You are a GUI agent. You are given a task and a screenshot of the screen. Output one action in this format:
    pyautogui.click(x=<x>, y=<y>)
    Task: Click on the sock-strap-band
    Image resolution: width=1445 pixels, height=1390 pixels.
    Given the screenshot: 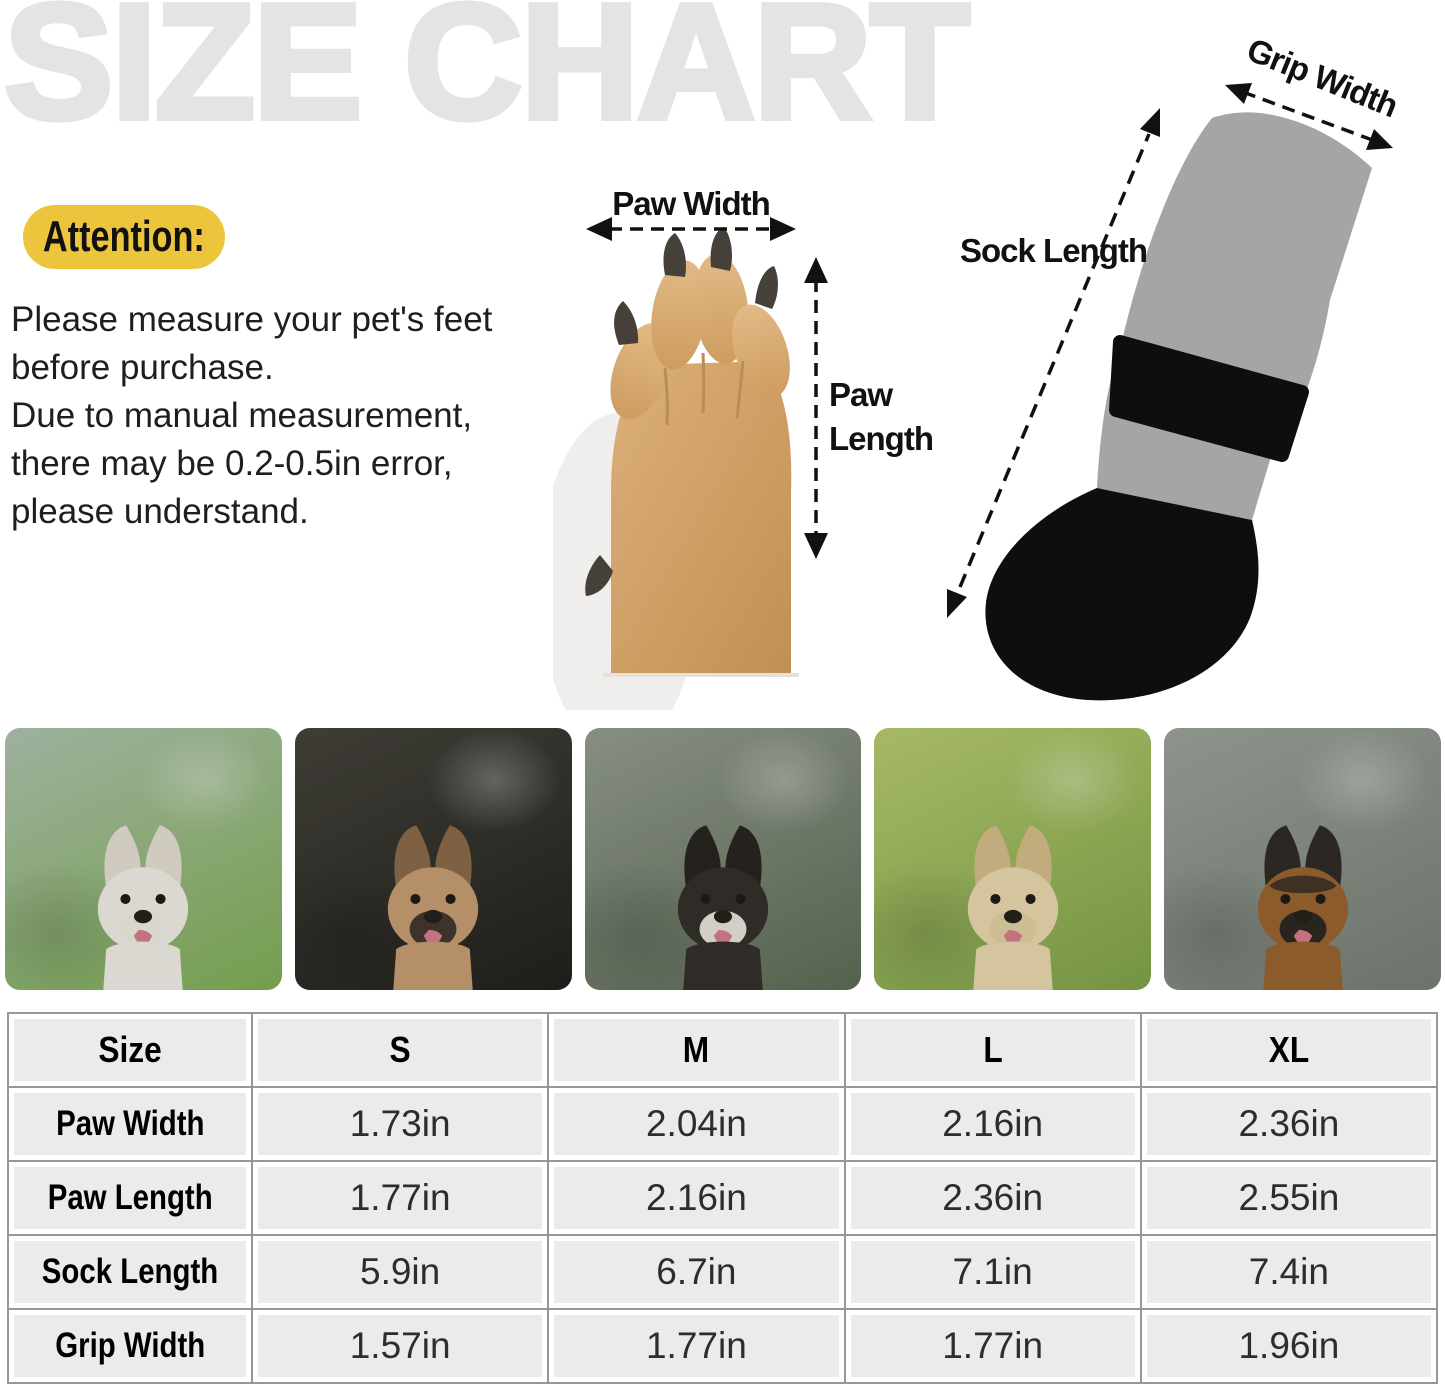 What is the action you would take?
    pyautogui.click(x=1209, y=398)
    